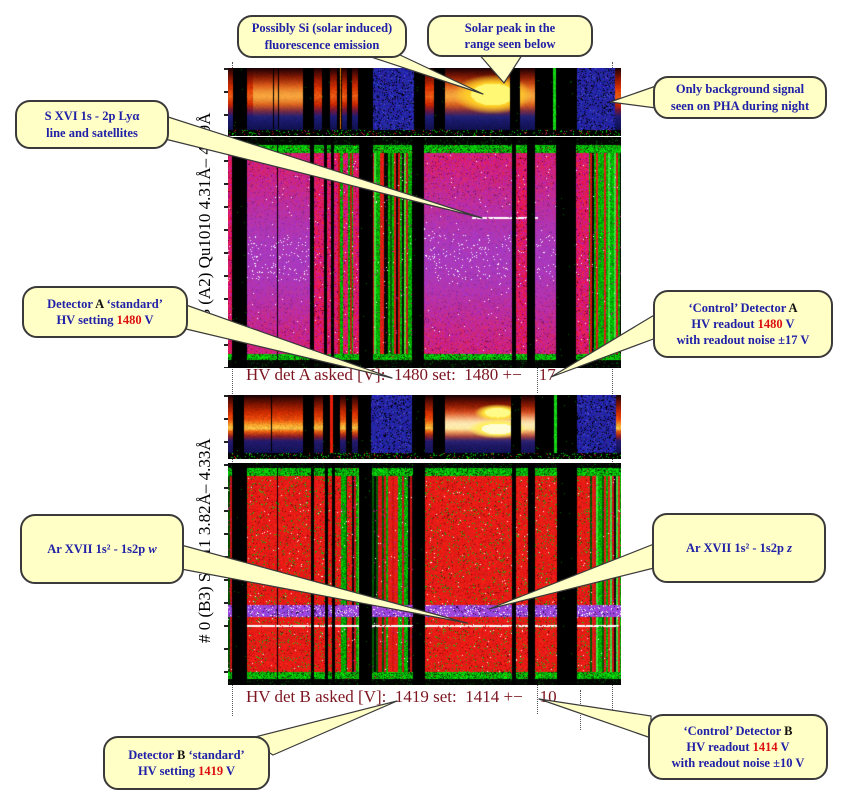  I want to click on callout-ar-xvii-w: Ar XVII 1s² - 1s2p w, so click(102, 549).